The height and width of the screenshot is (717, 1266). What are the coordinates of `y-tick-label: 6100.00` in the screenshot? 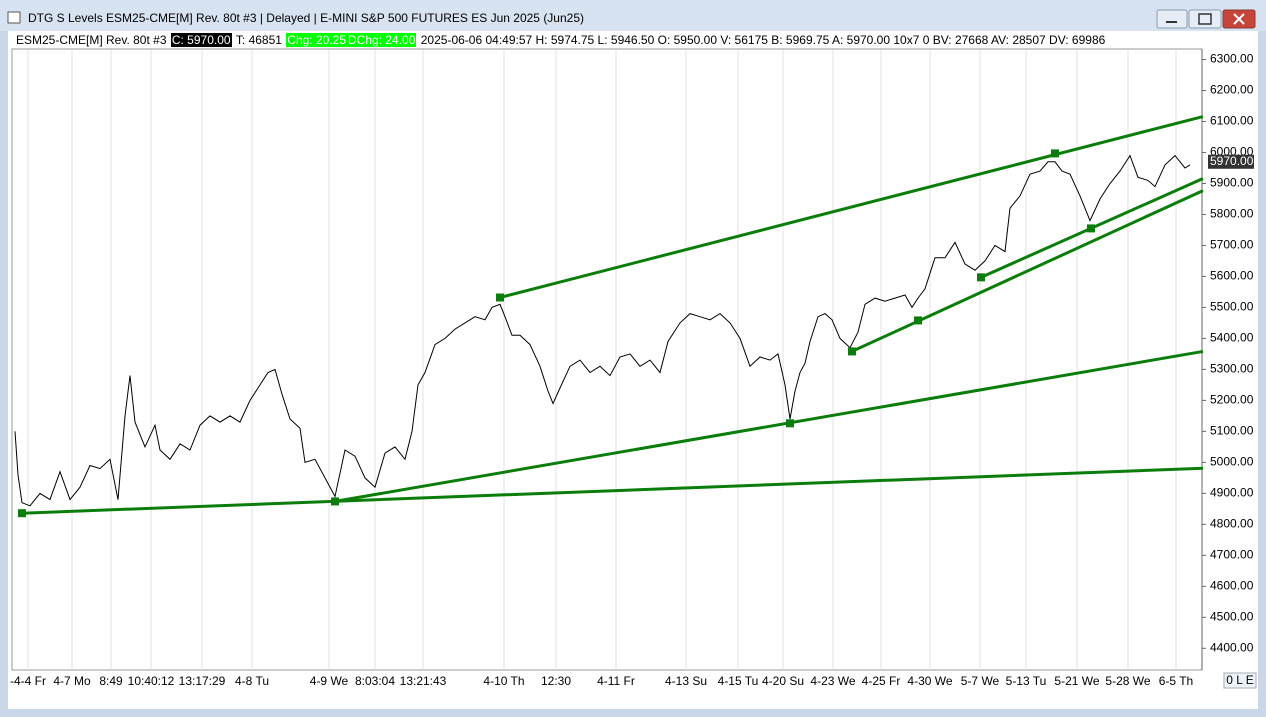 It's located at (1232, 121).